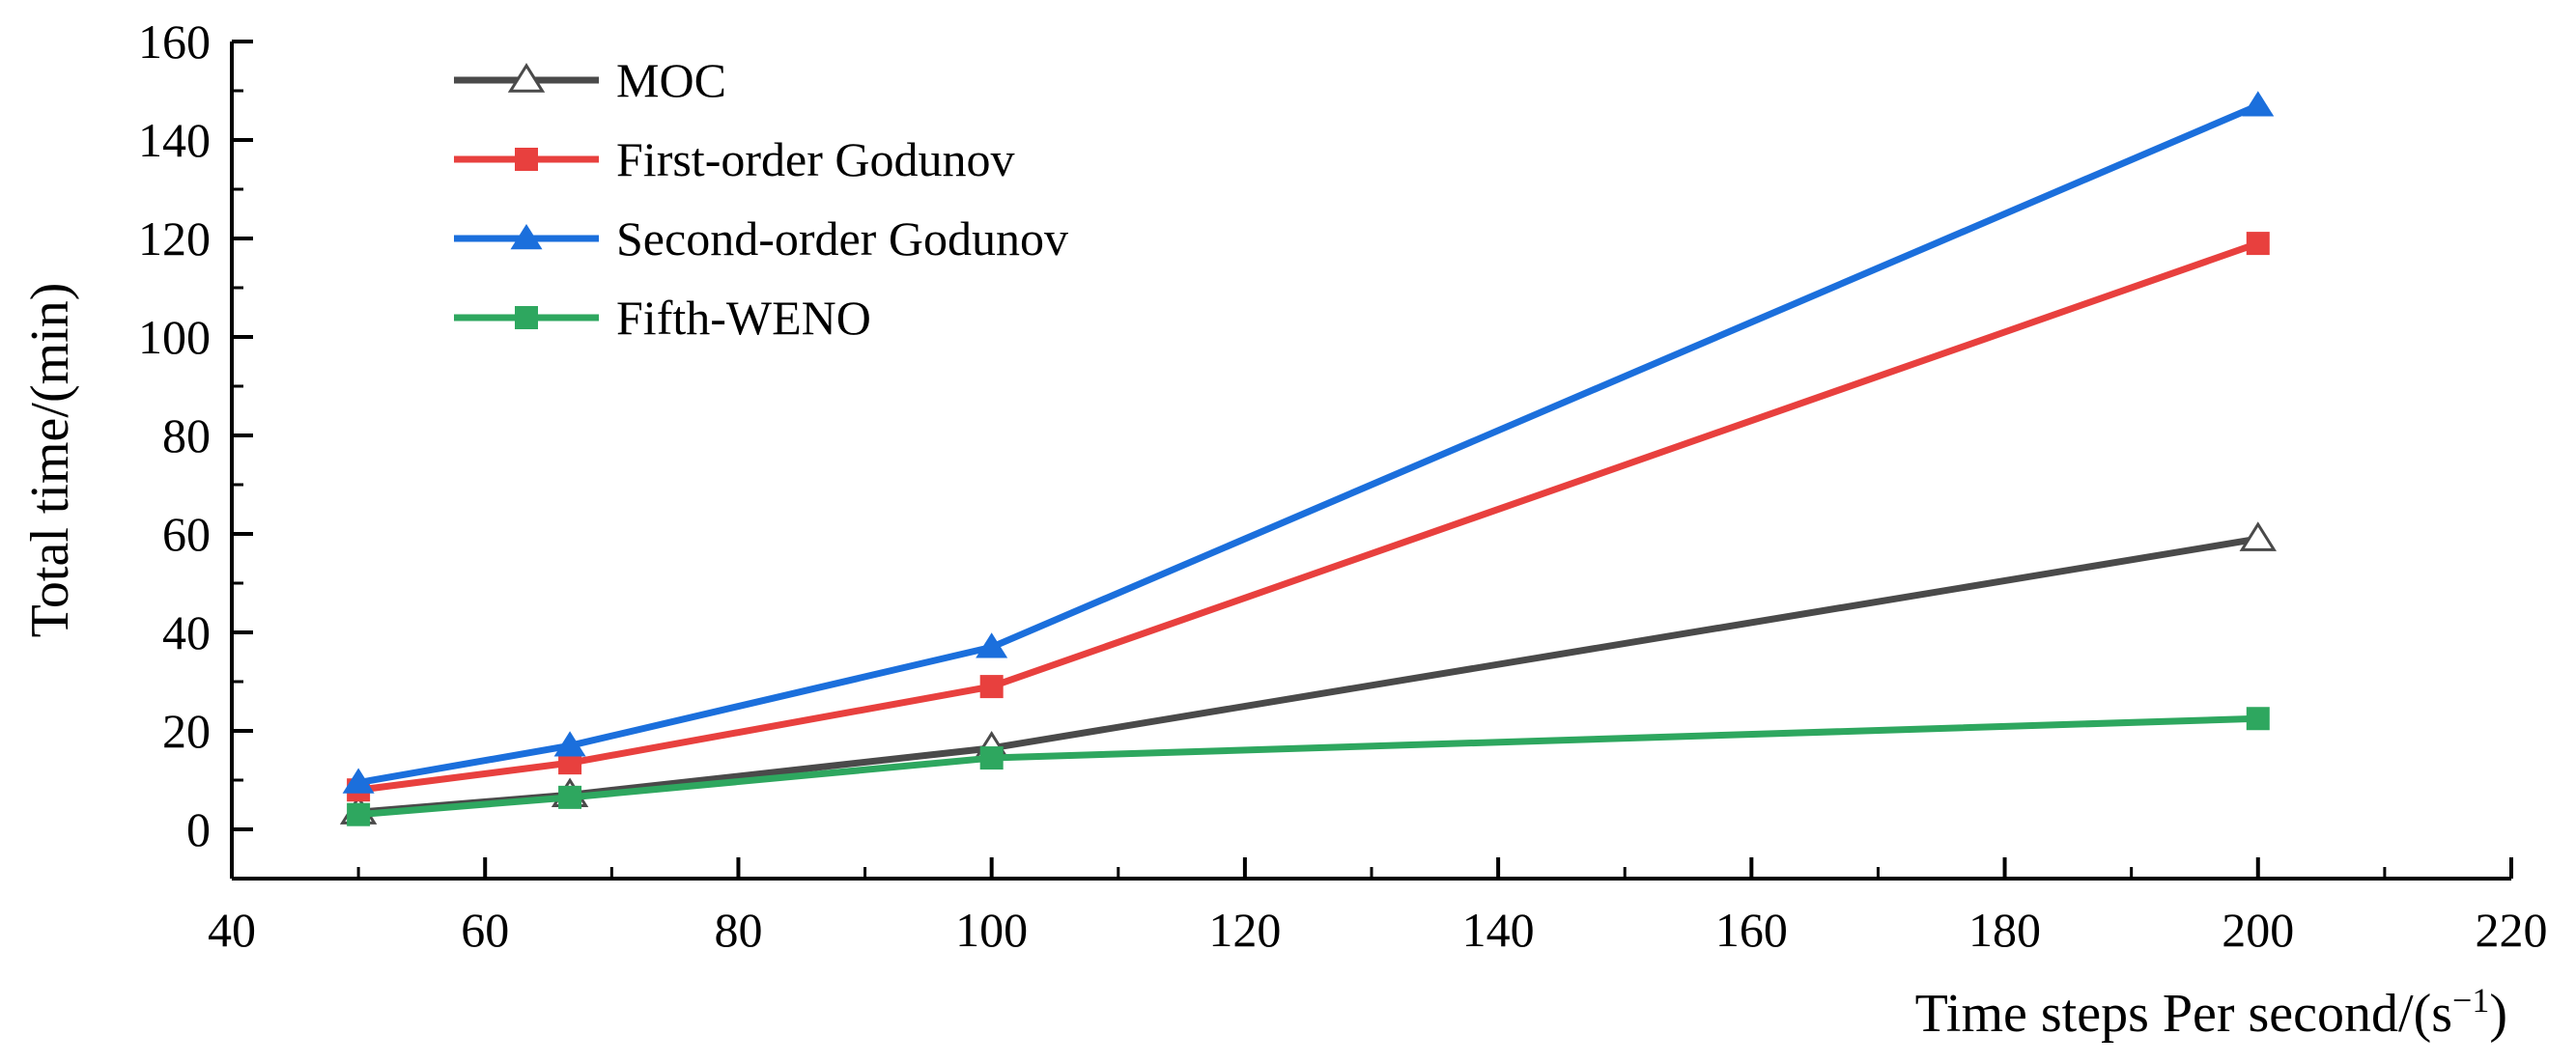  What do you see at coordinates (186, 534) in the screenshot?
I see `y-tick-label: 60` at bounding box center [186, 534].